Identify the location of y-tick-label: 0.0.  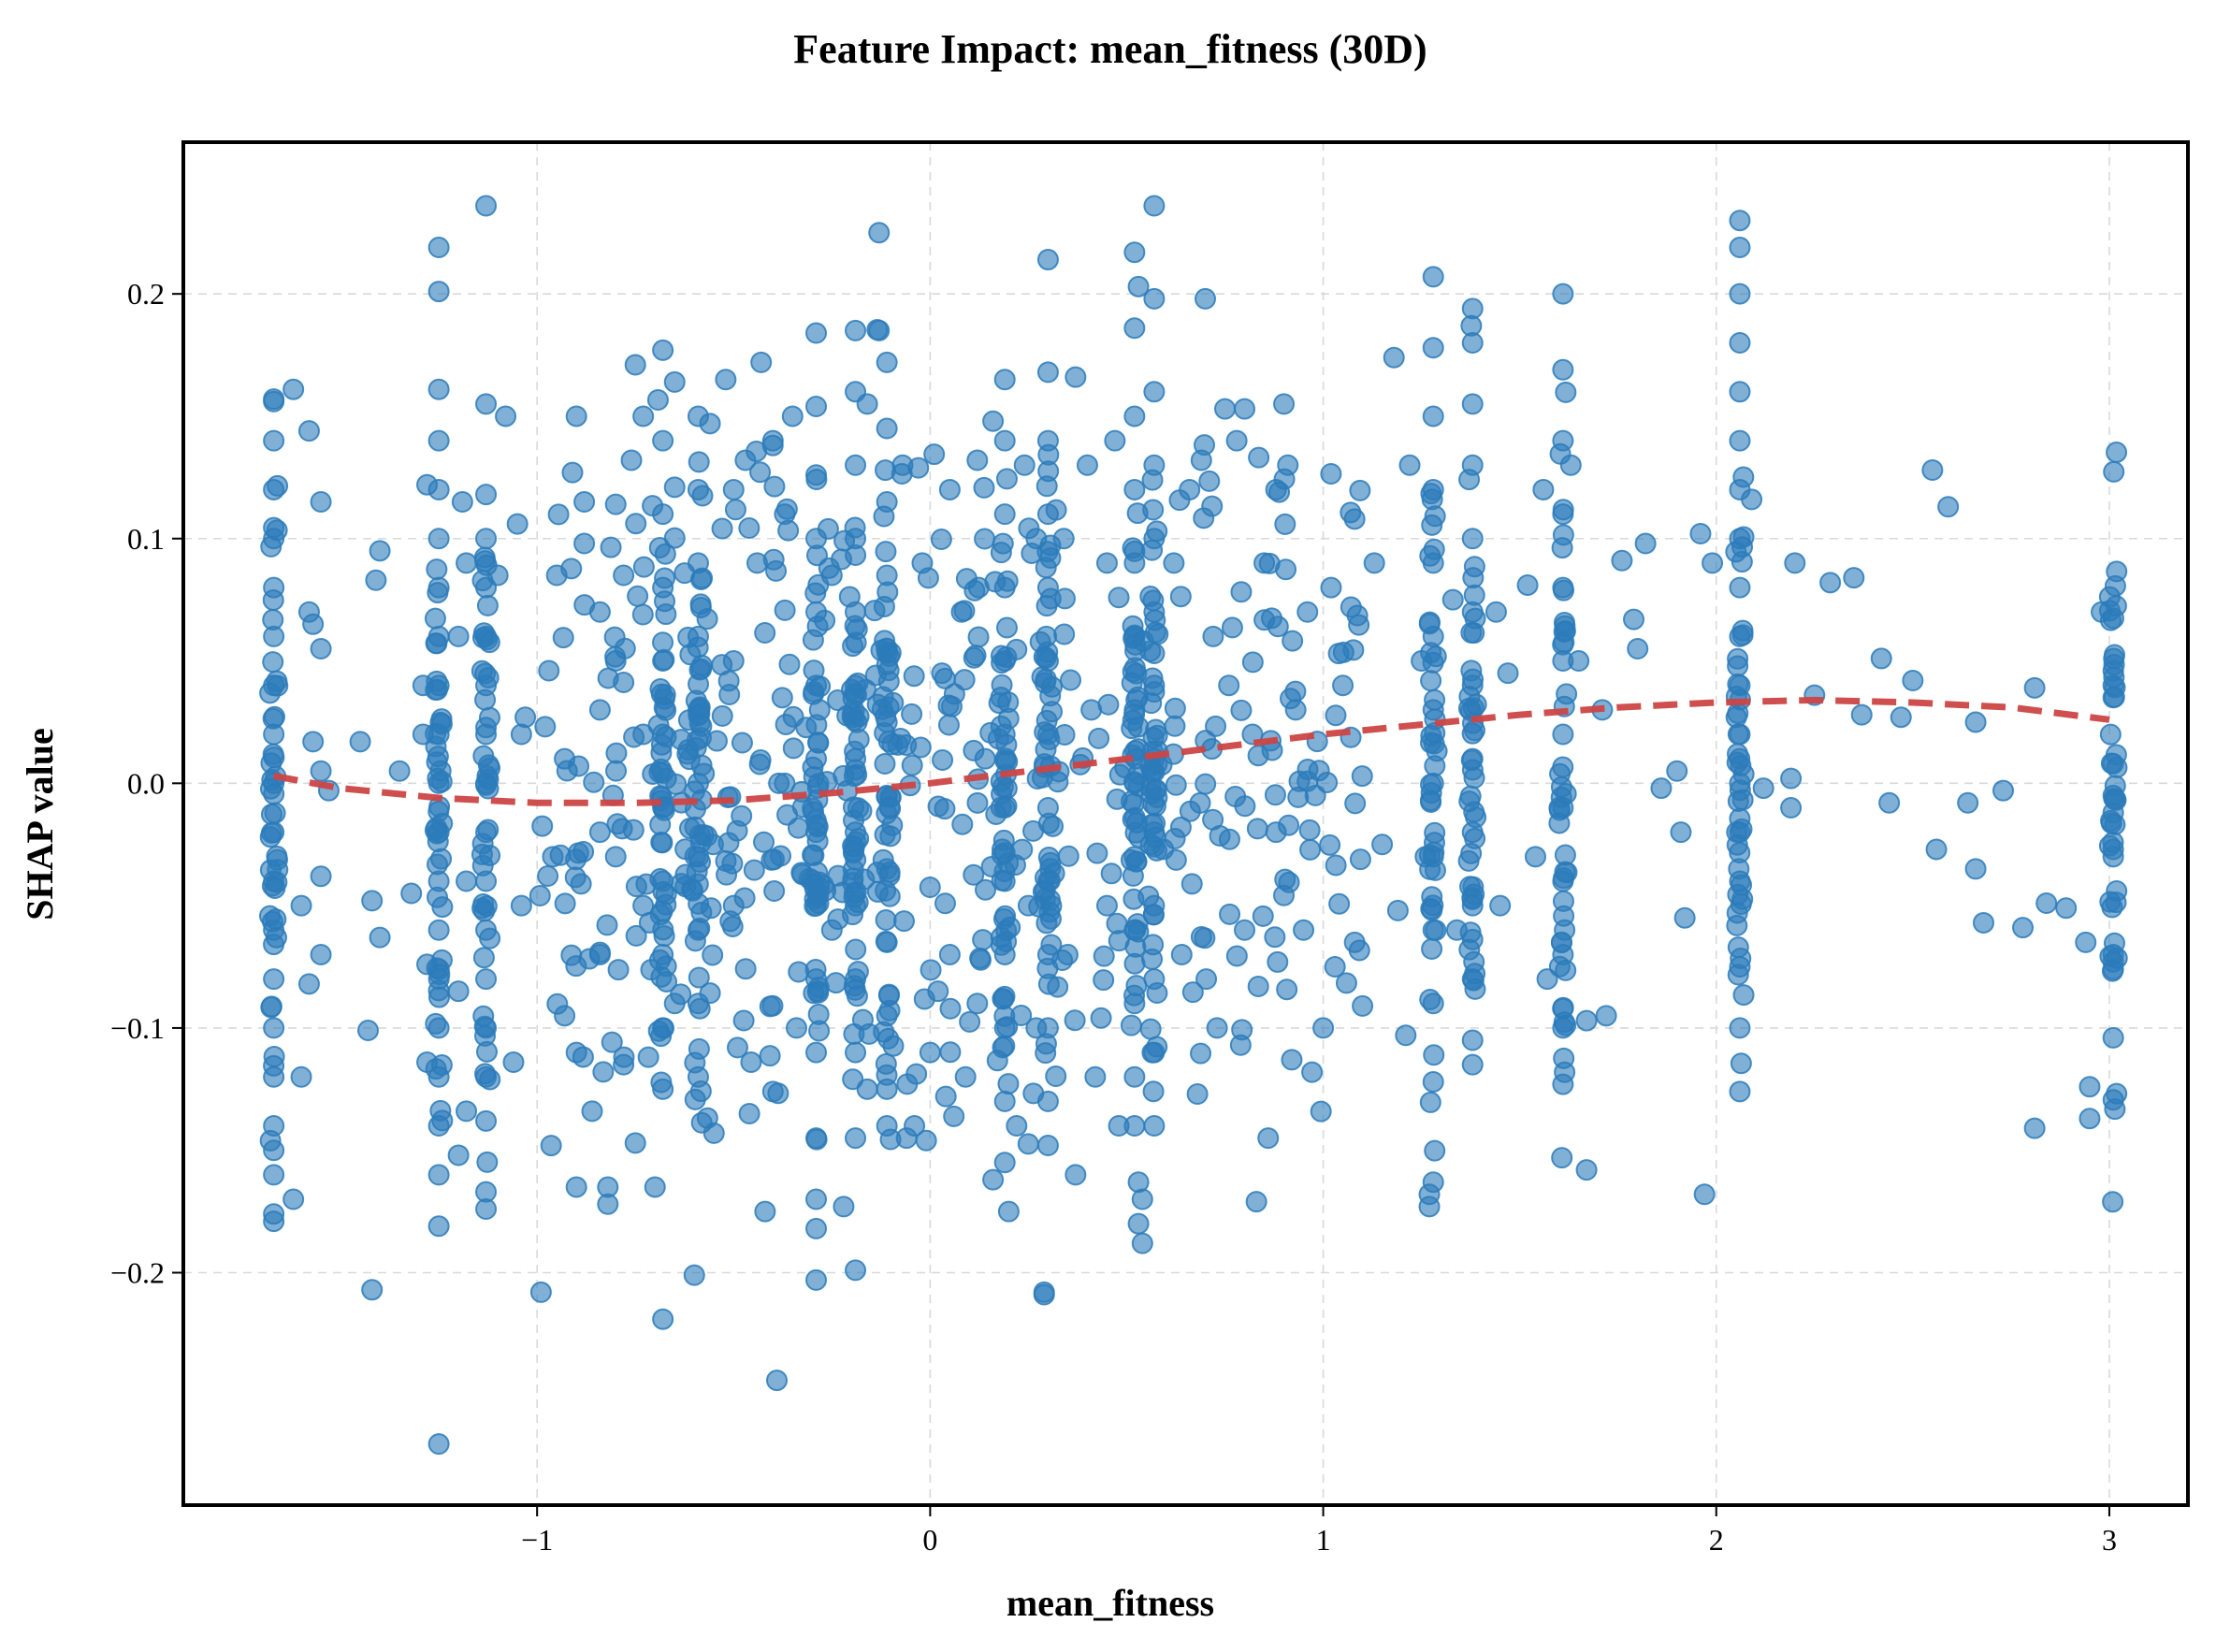
(146, 783).